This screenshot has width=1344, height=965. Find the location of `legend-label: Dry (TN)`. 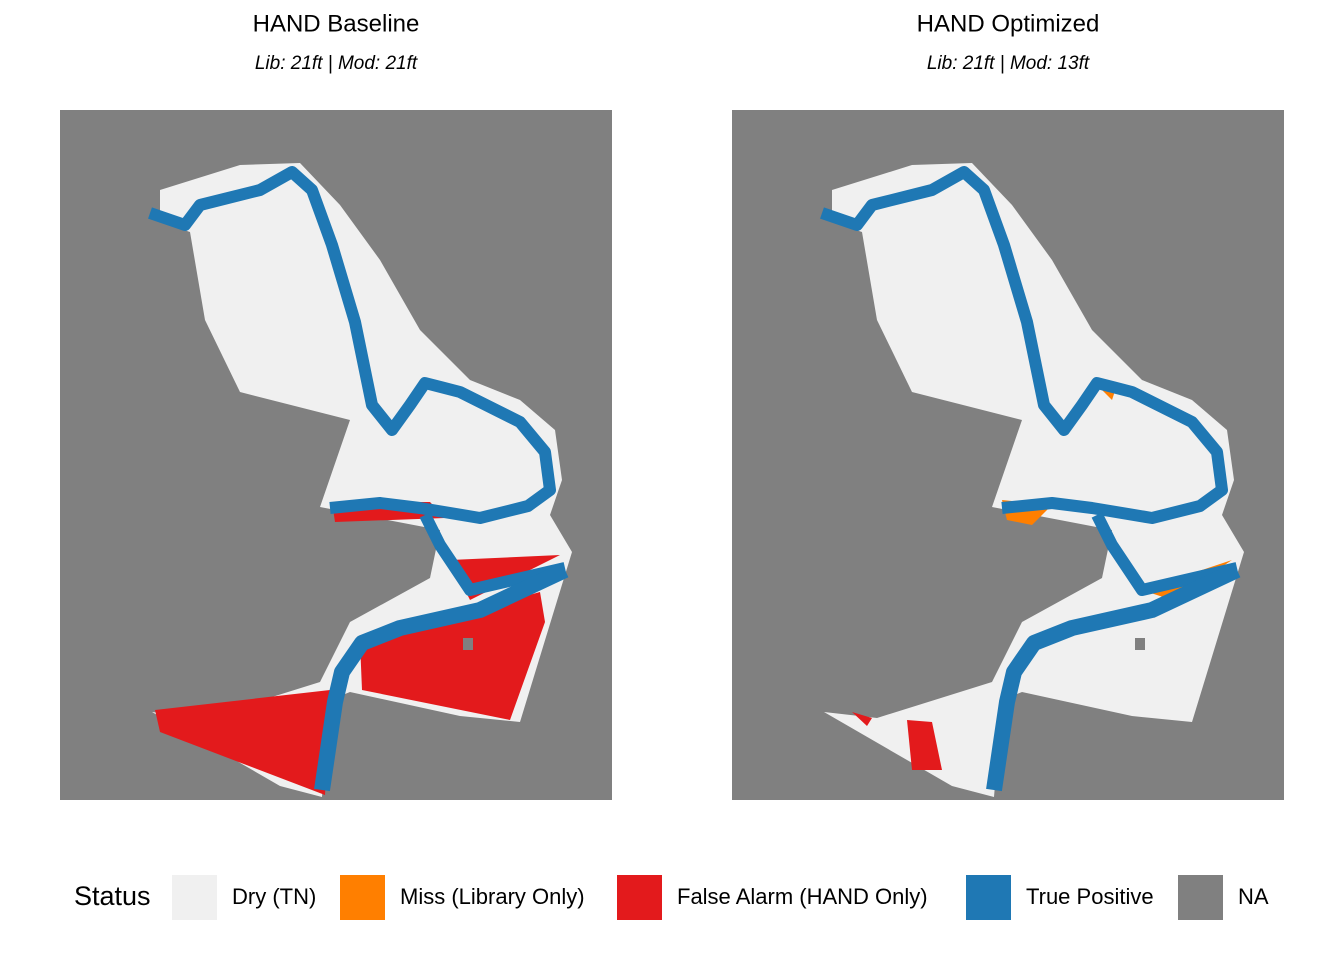

legend-label: Dry (TN) is located at coordinates (274, 896).